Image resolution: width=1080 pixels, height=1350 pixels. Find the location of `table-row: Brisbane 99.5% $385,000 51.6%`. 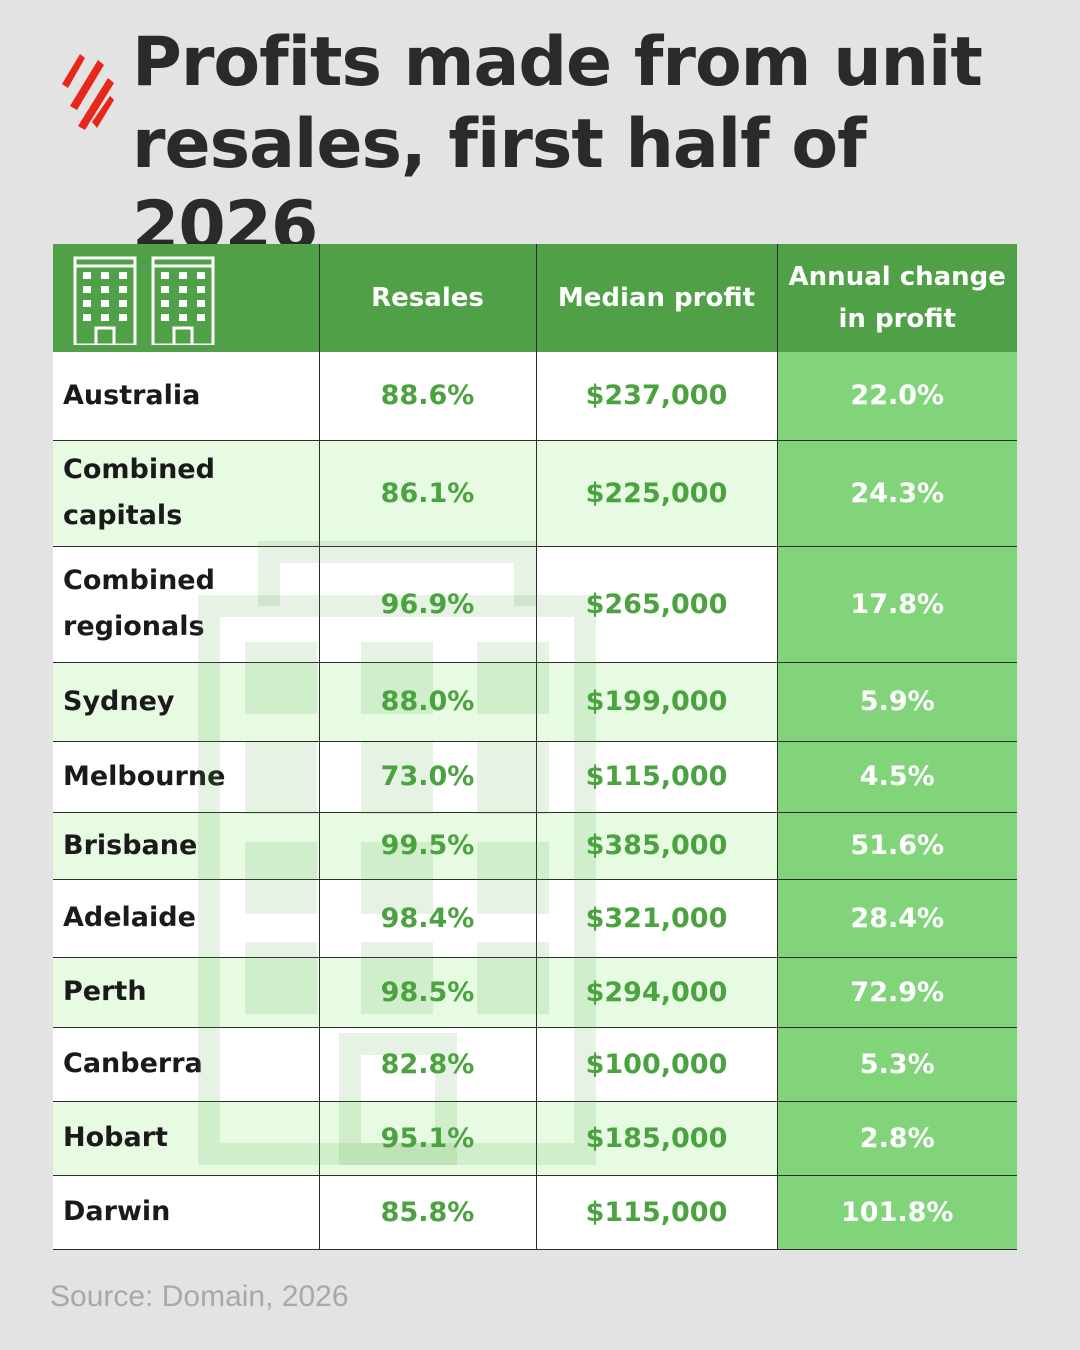

table-row: Brisbane 99.5% $385,000 51.6% is located at coordinates (535, 846).